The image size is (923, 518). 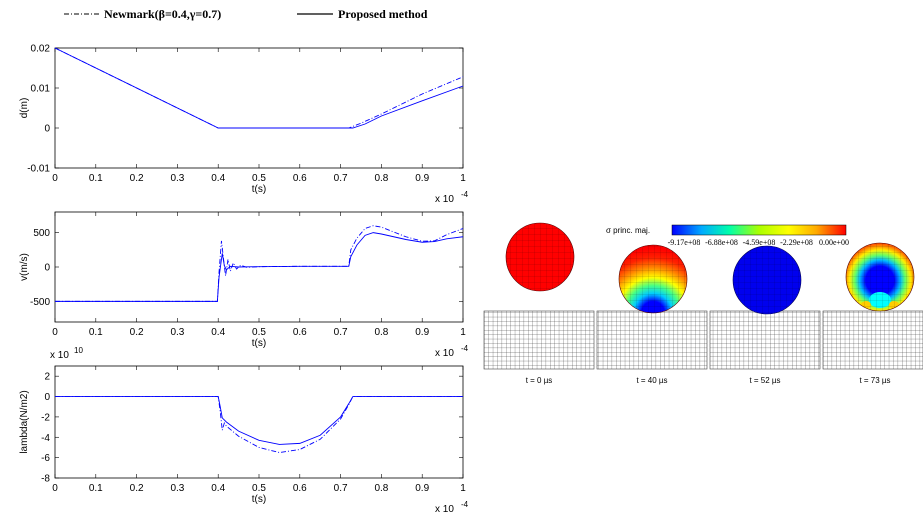 I want to click on y-tick-label: 2, so click(x=47, y=377).